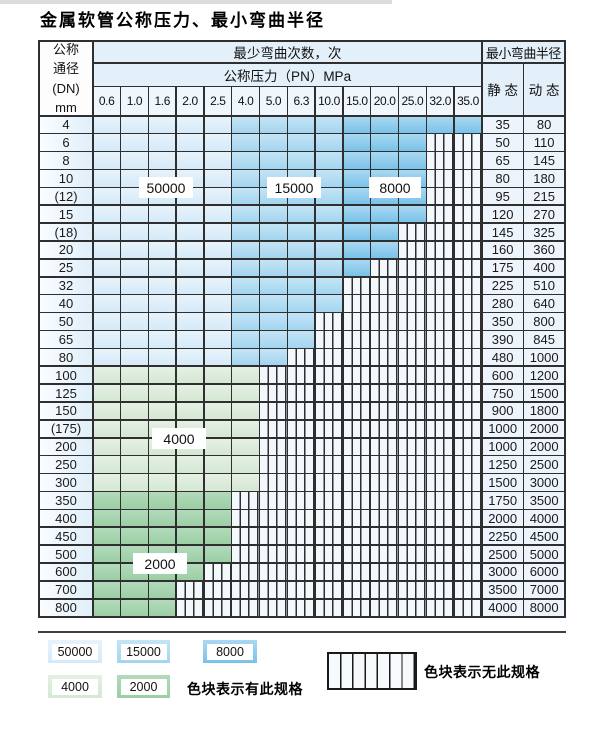  Describe the element at coordinates (273, 101) in the screenshot. I see `pressure-tick: 5.0` at that location.